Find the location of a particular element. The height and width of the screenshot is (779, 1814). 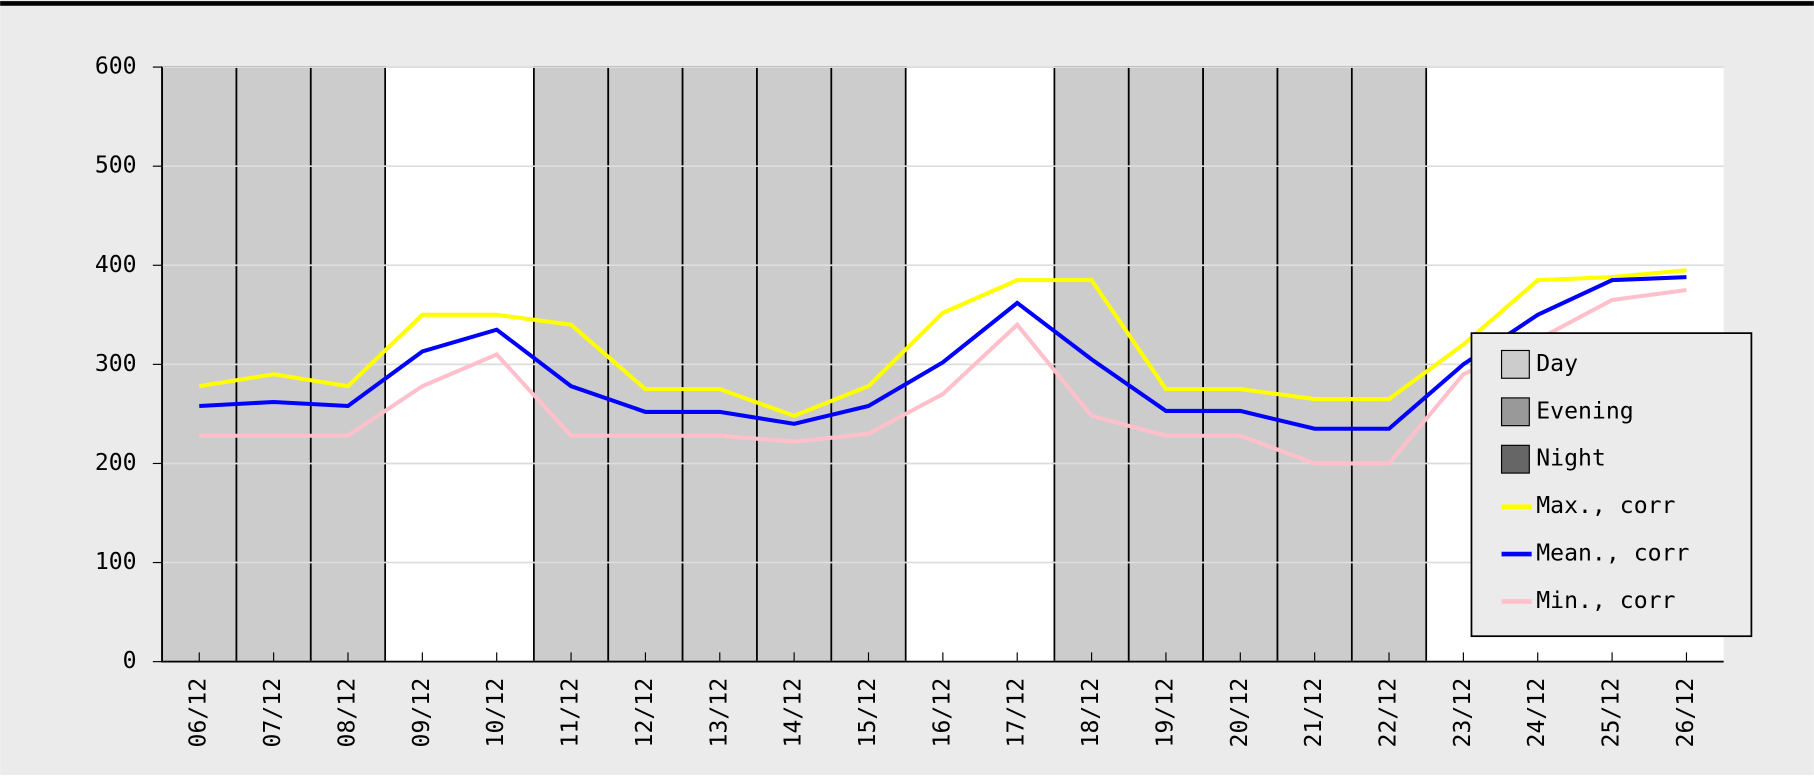

x-tick-label: 22/12 is located at coordinates (1389, 713).